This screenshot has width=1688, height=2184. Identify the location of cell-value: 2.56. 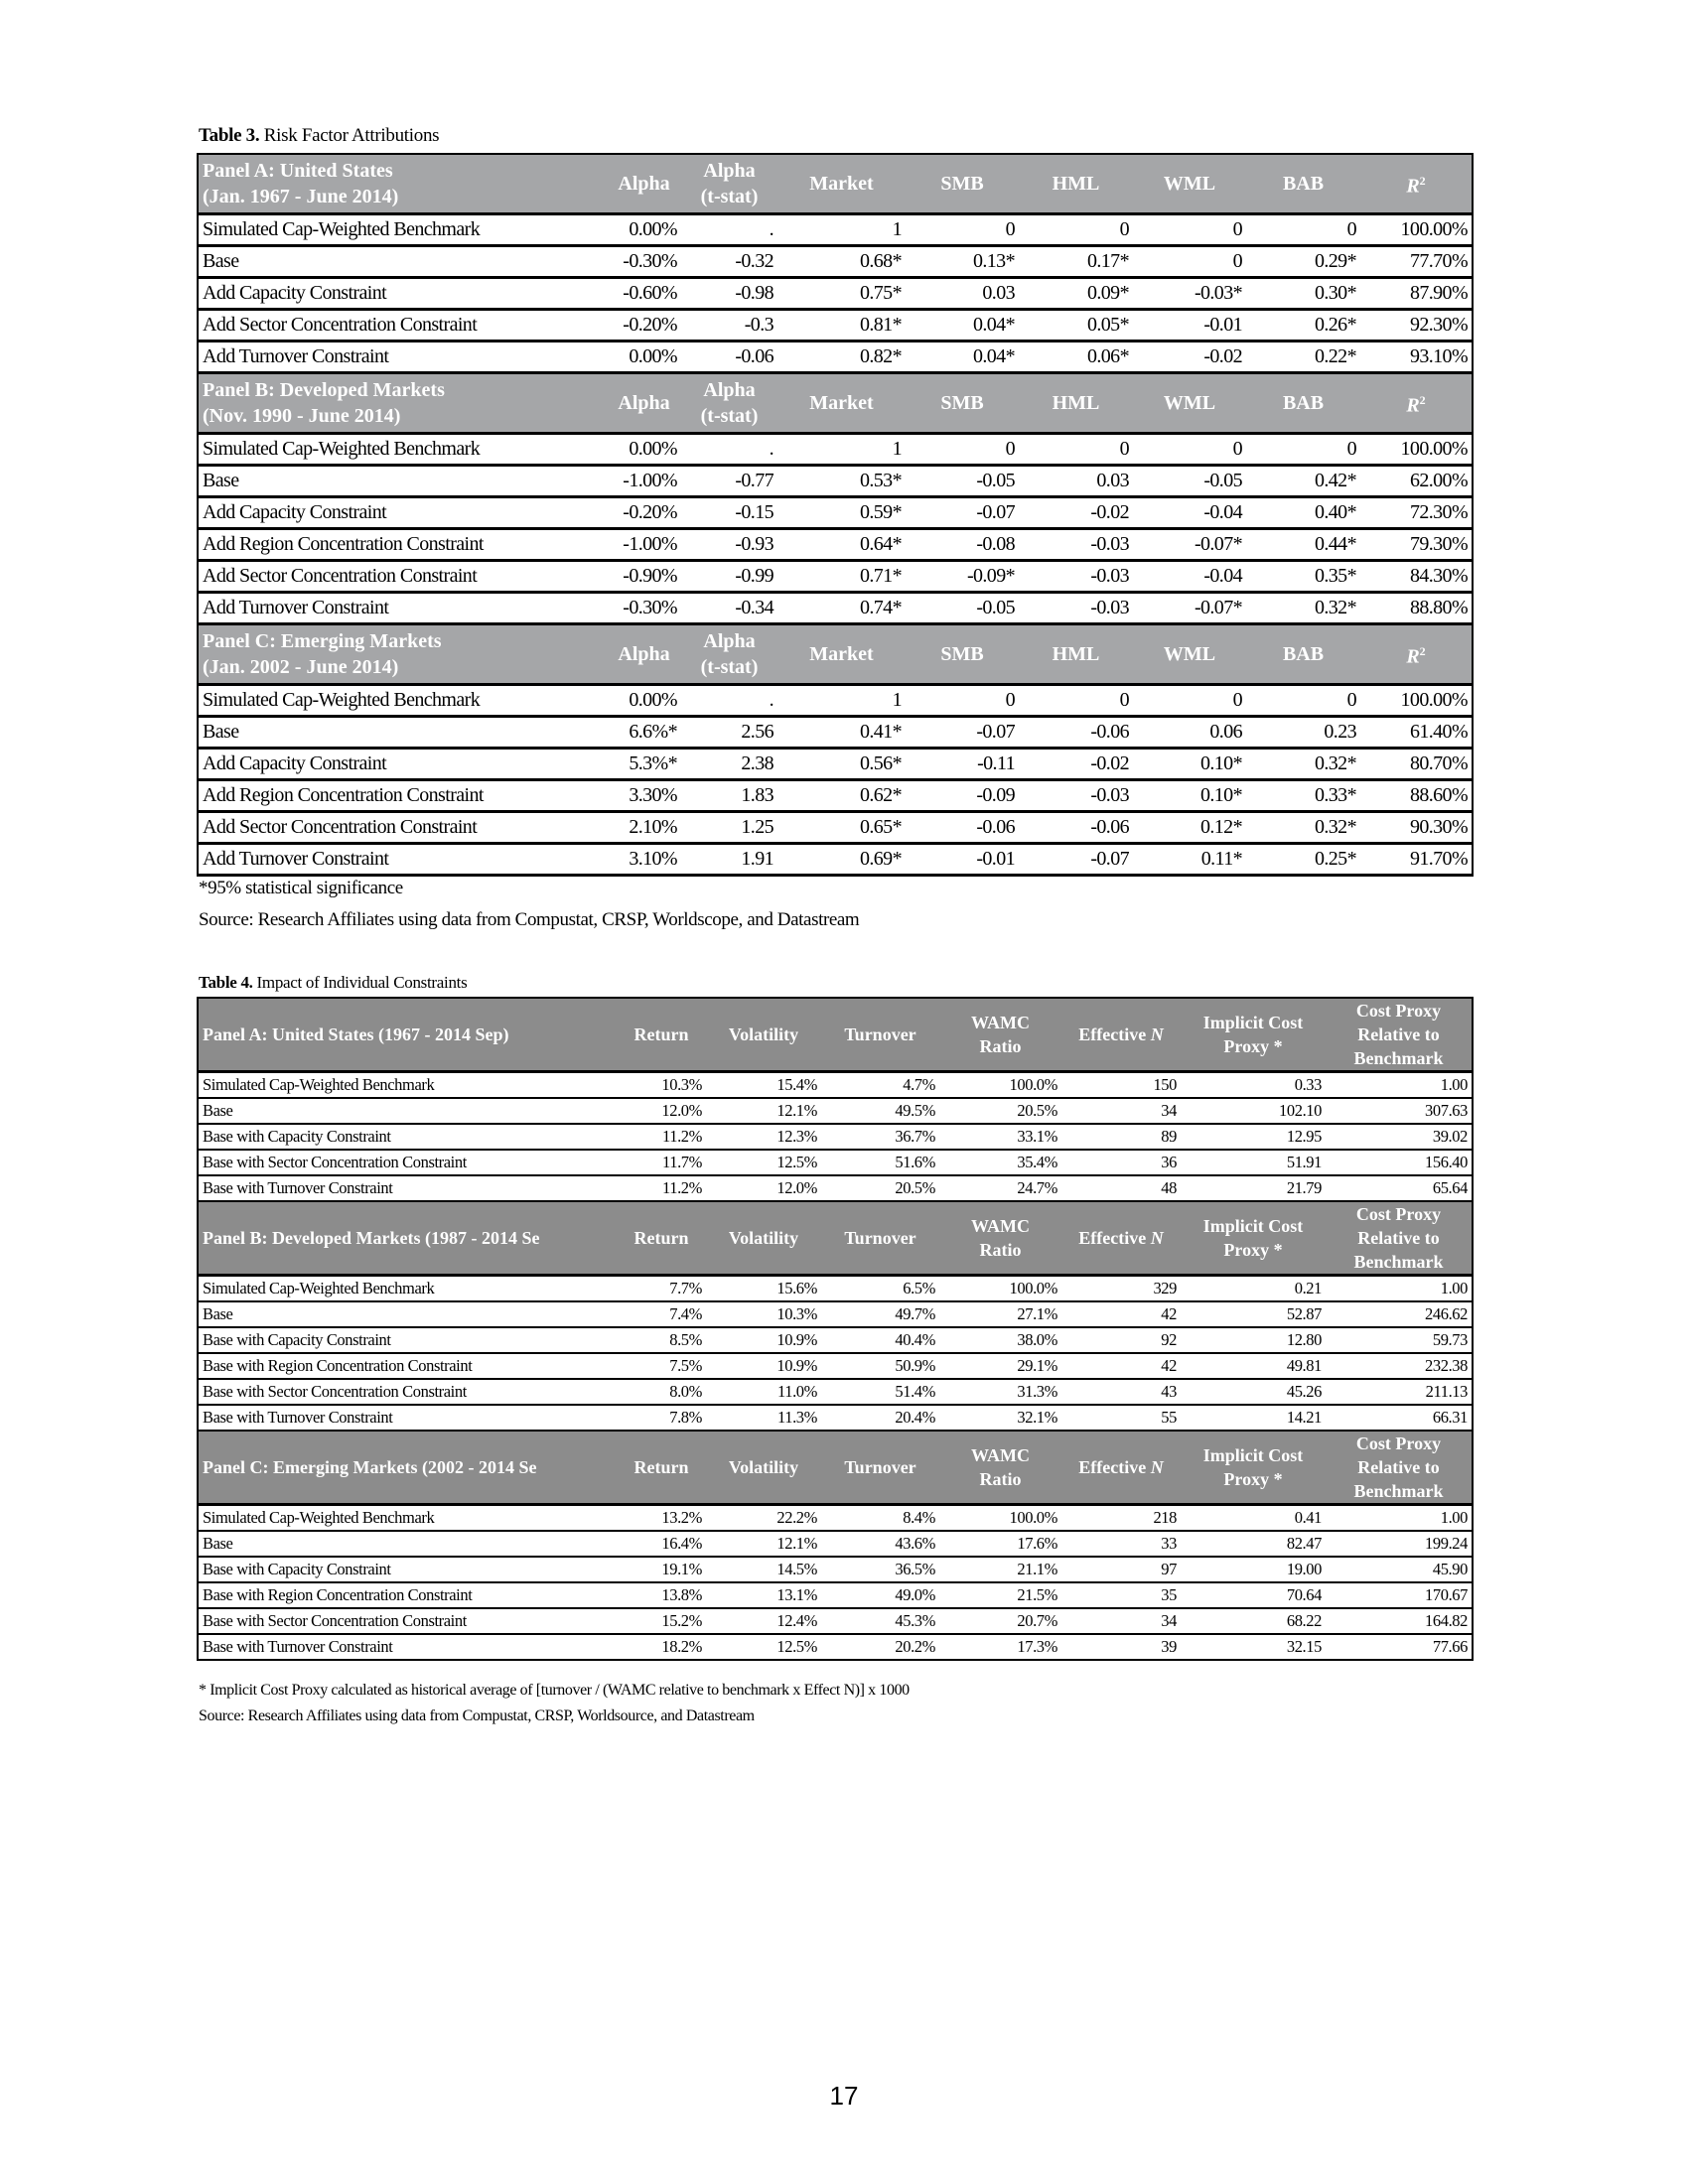
(729, 733).